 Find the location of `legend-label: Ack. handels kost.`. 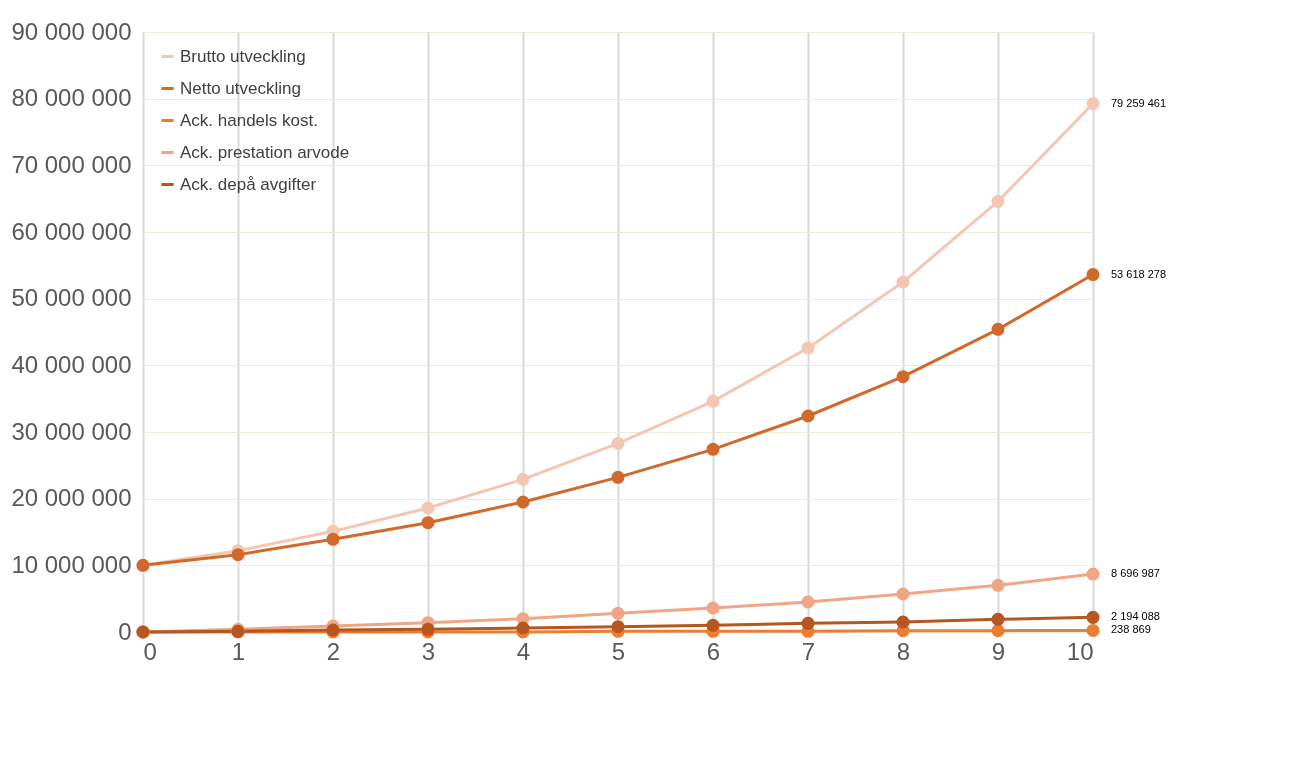

legend-label: Ack. handels kost. is located at coordinates (249, 120).